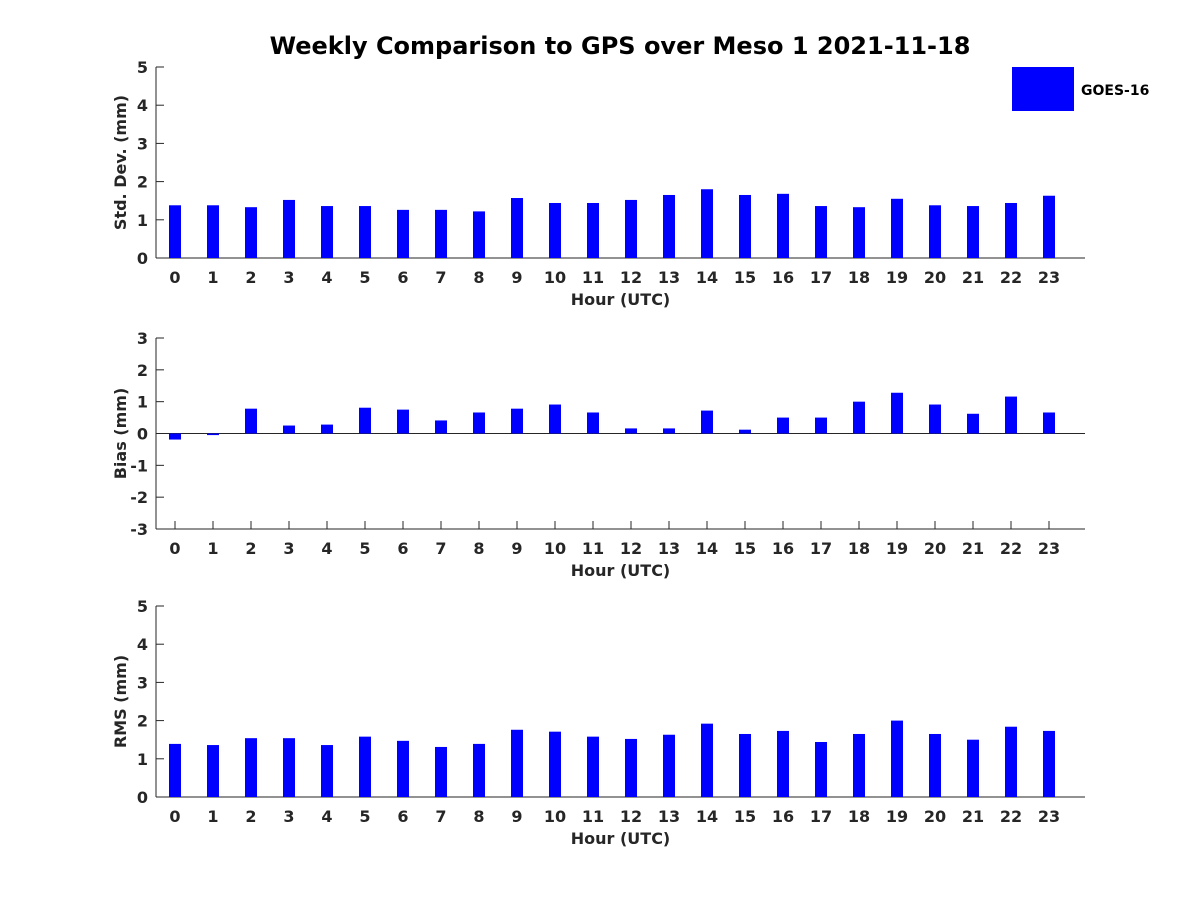 The image size is (1200, 900). What do you see at coordinates (669, 816) in the screenshot?
I see `x-tick-label: 13` at bounding box center [669, 816].